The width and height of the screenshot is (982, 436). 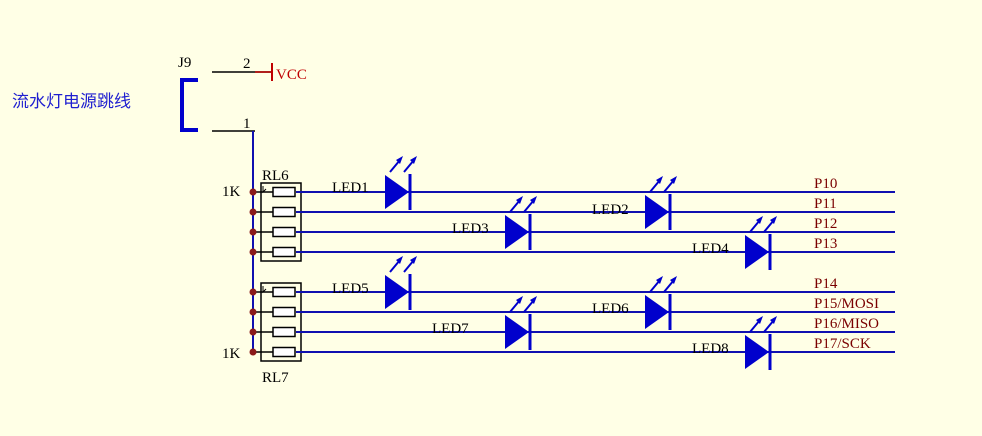 What do you see at coordinates (825, 224) in the screenshot?
I see `net-label-p12: P12` at bounding box center [825, 224].